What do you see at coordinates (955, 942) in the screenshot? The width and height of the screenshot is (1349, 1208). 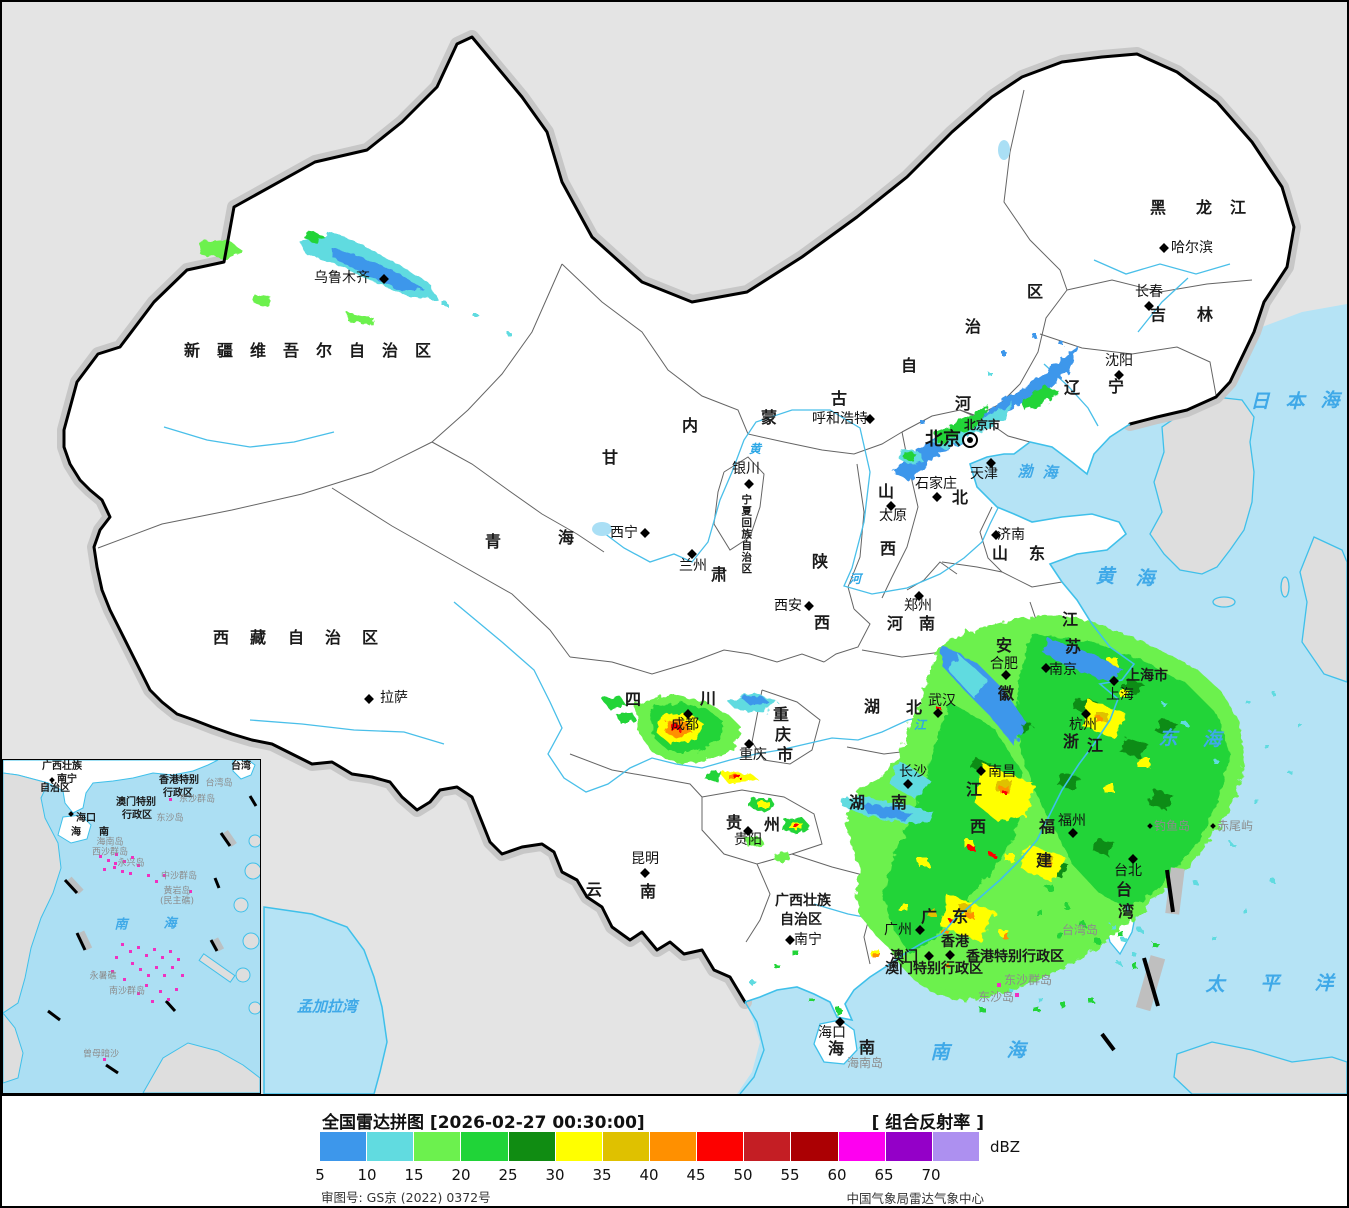 I see `map-label: 香港` at bounding box center [955, 942].